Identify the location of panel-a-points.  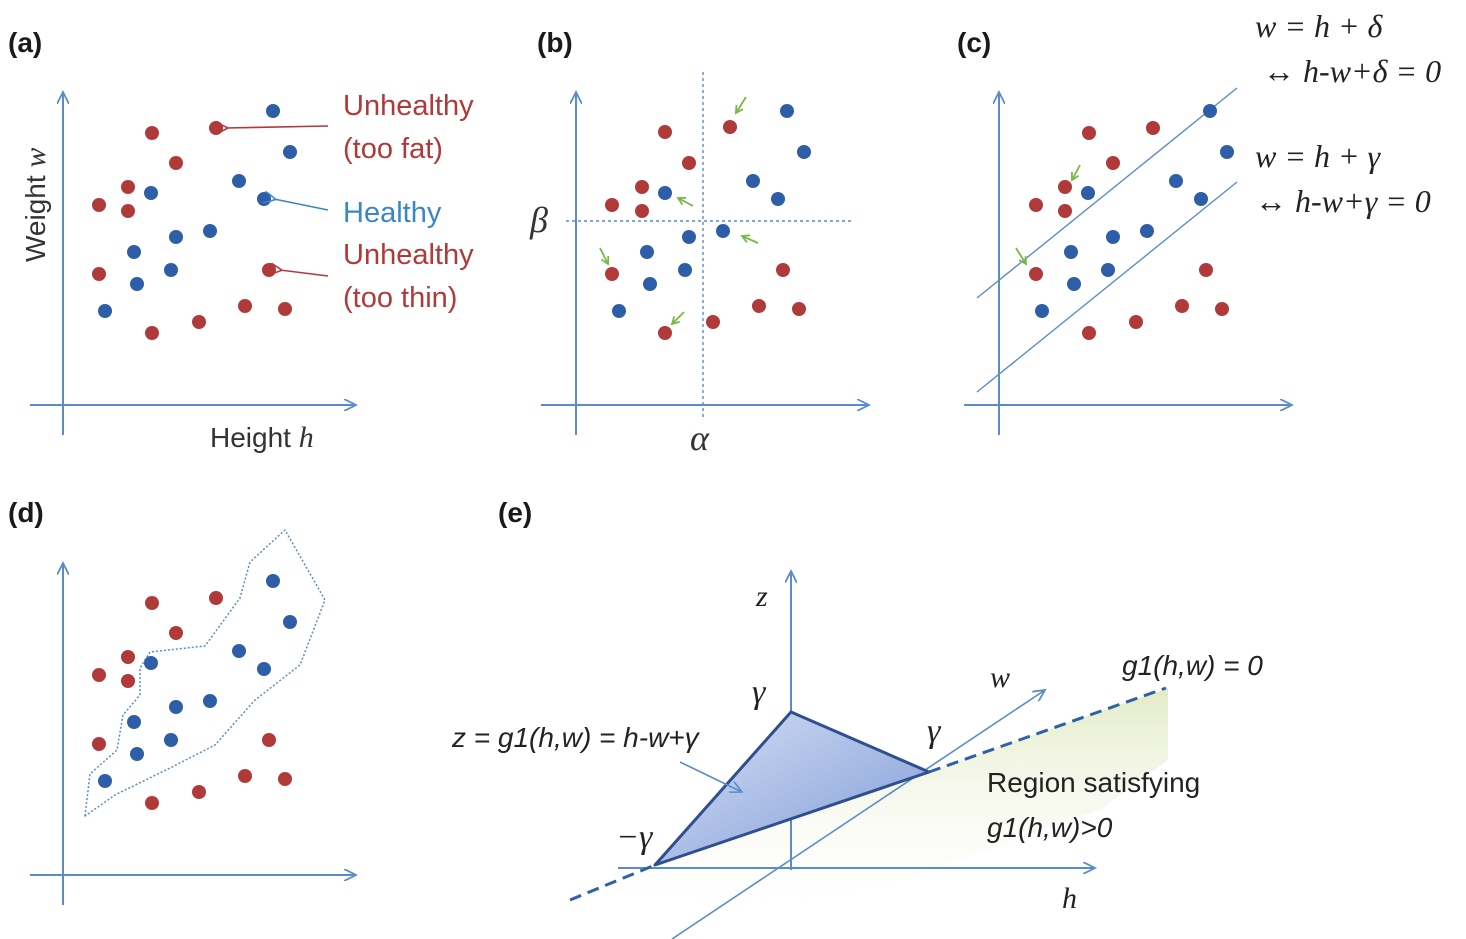
(194, 222).